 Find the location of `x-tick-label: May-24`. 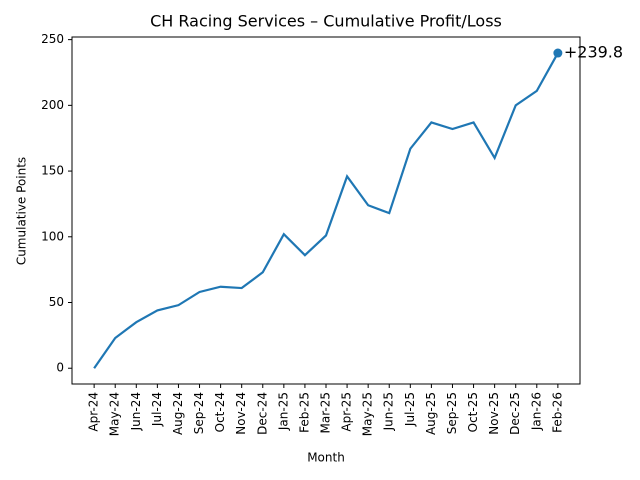

x-tick-label: May-24 is located at coordinates (115, 414).